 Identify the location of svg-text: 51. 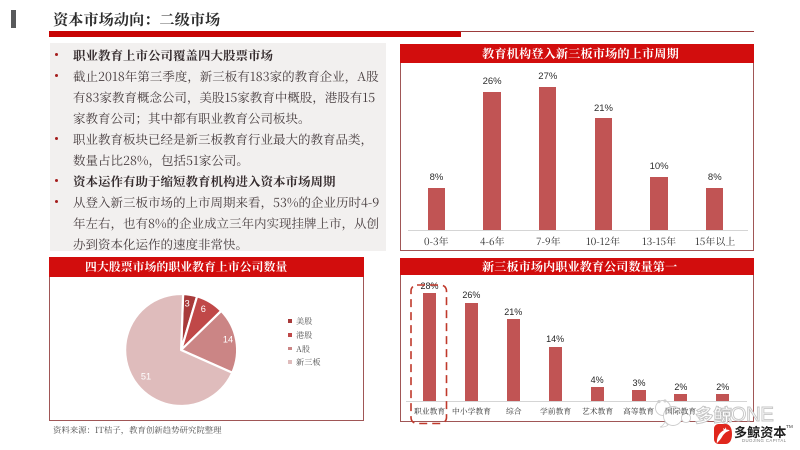
(146, 376).